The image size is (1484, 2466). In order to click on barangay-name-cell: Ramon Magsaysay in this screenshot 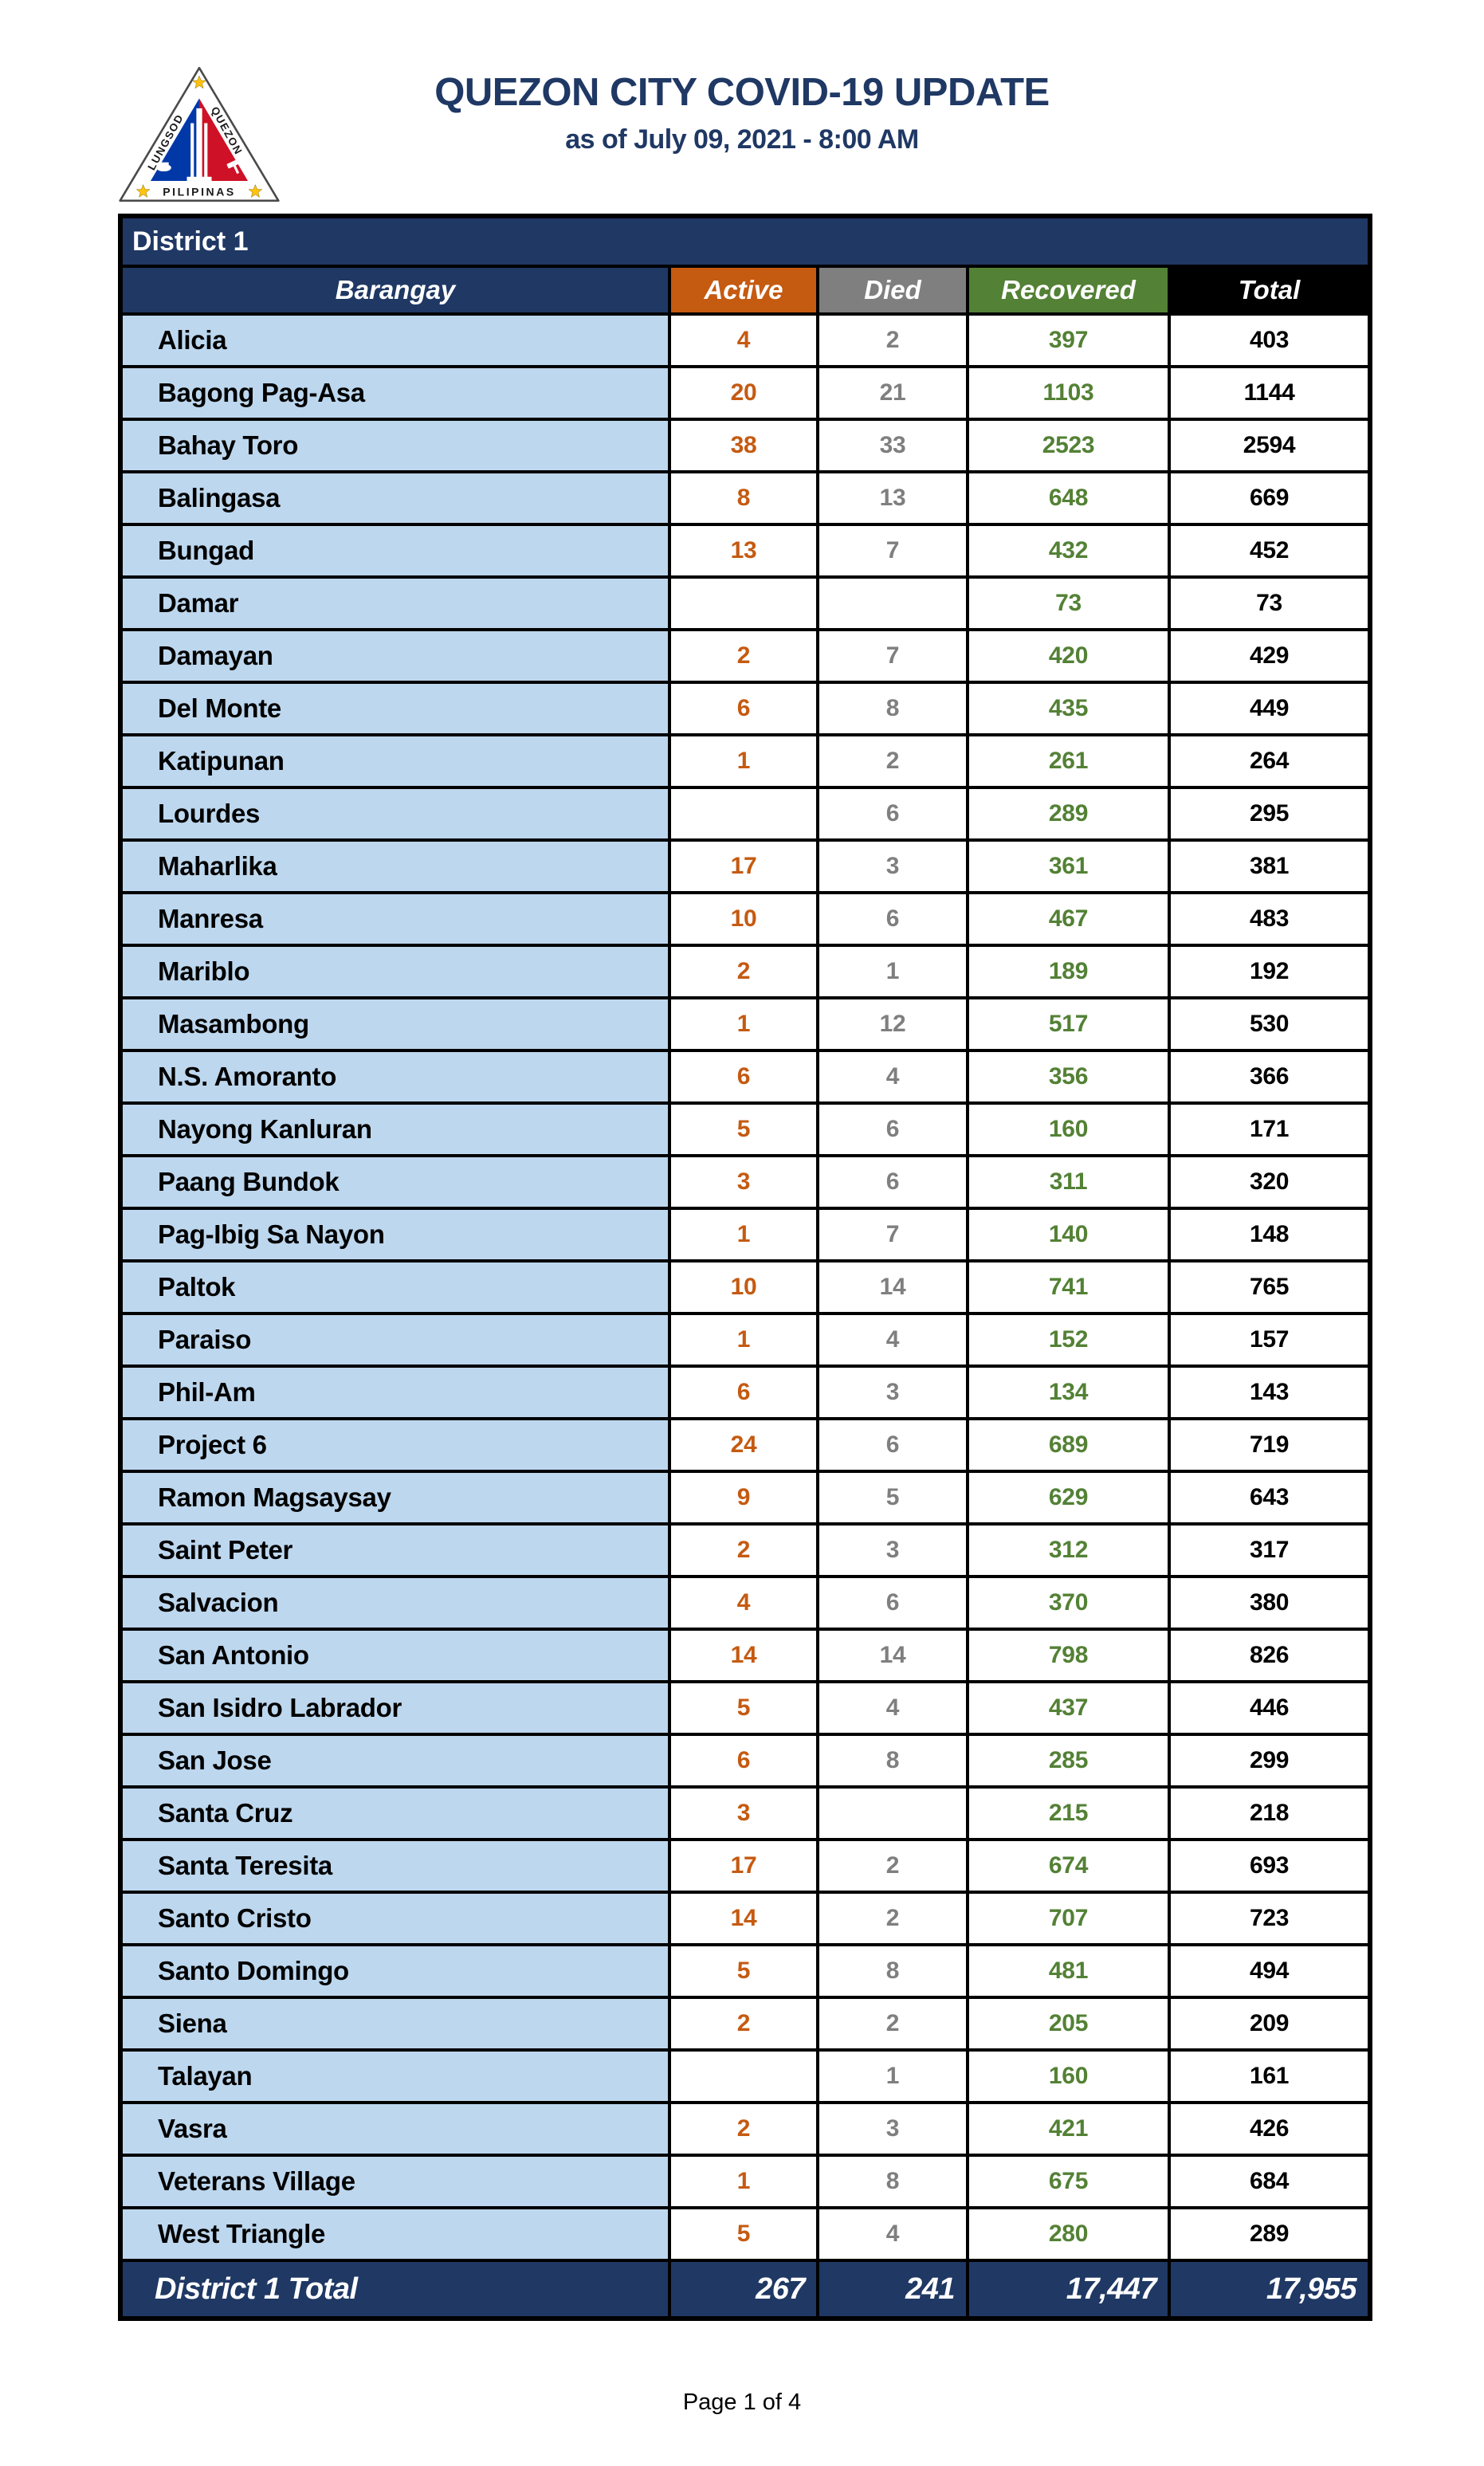, I will do `click(395, 1498)`.